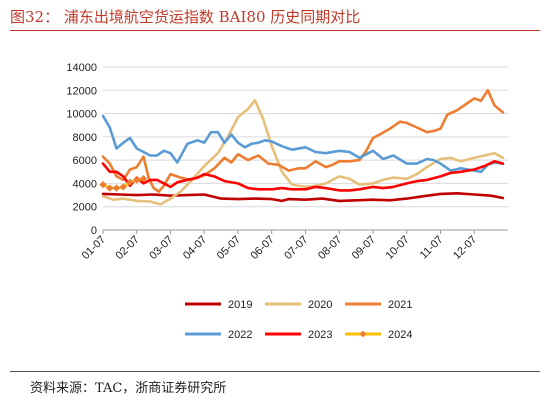 This screenshot has height=402, width=548. Describe the element at coordinates (85, 184) in the screenshot. I see `y-tick-label: 4000` at that location.